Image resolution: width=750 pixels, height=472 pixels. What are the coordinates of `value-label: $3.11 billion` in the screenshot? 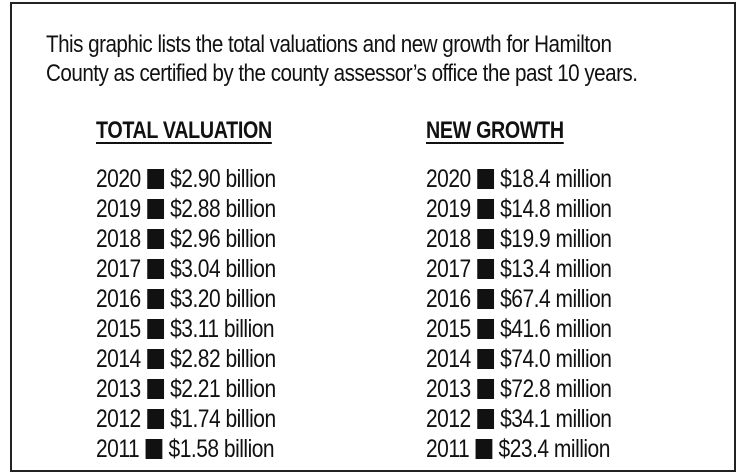 It's located at (222, 328).